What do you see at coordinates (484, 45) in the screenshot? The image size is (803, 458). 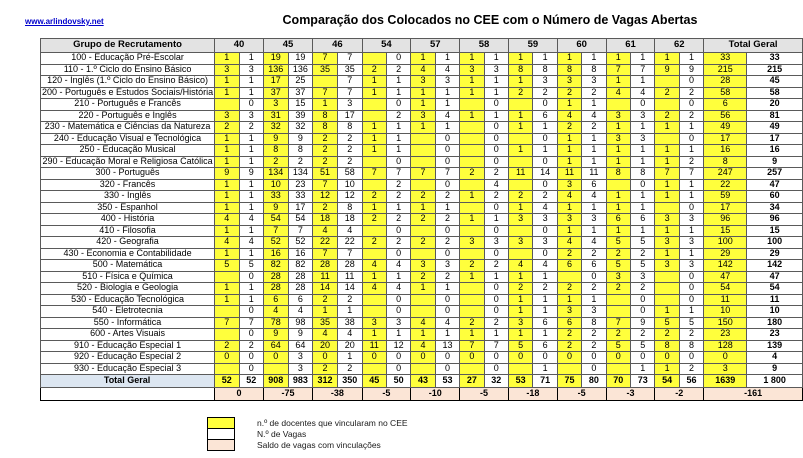 I see `header-group-58: 58` at bounding box center [484, 45].